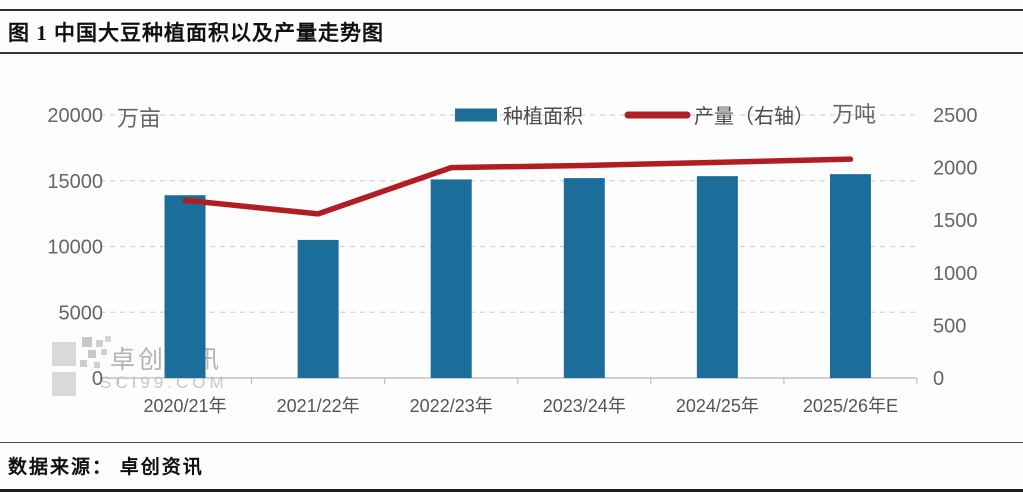 This screenshot has height=492, width=1023. What do you see at coordinates (97, 379) in the screenshot?
I see `left-axis-tick-label: 0` at bounding box center [97, 379].